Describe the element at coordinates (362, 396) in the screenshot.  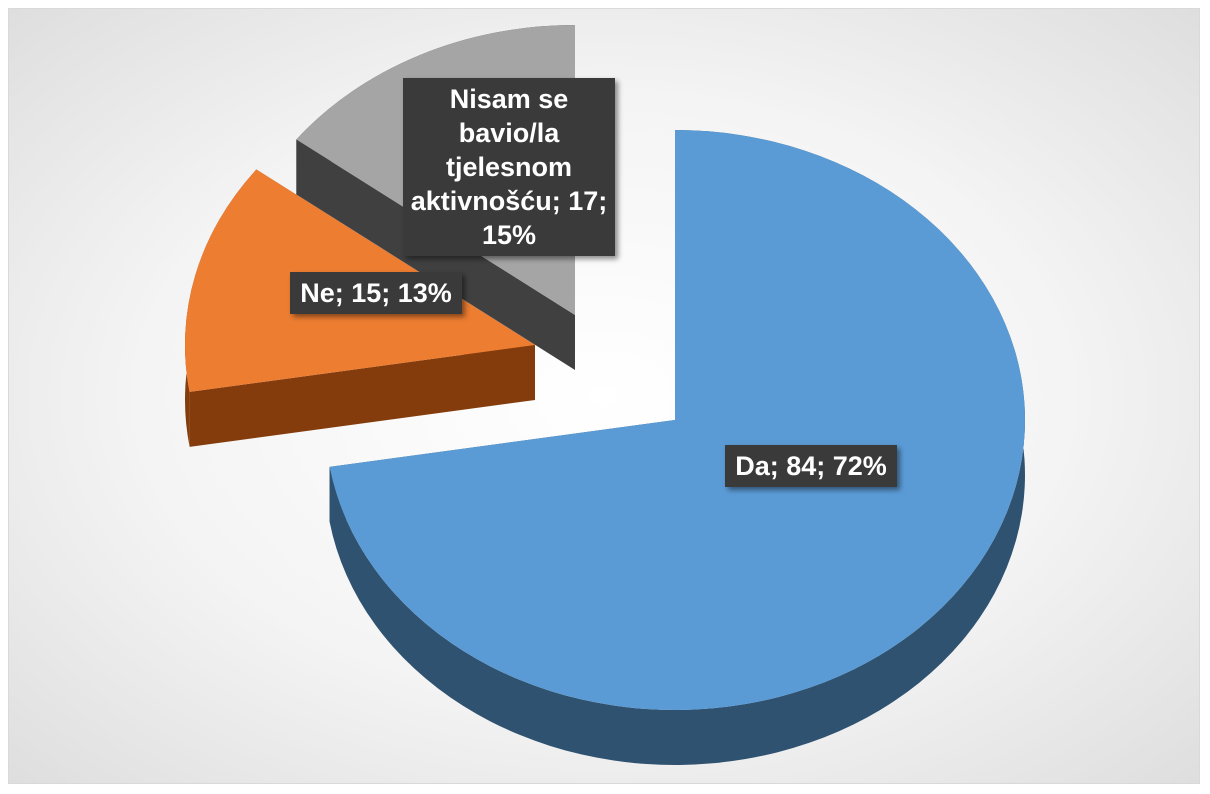
I see `slice-side` at that location.